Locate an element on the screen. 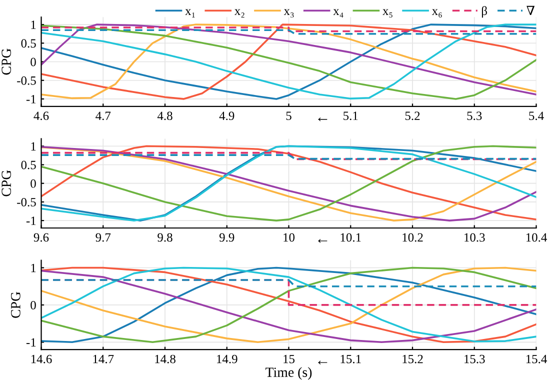  x-tick-label: 10.1 is located at coordinates (350, 237).